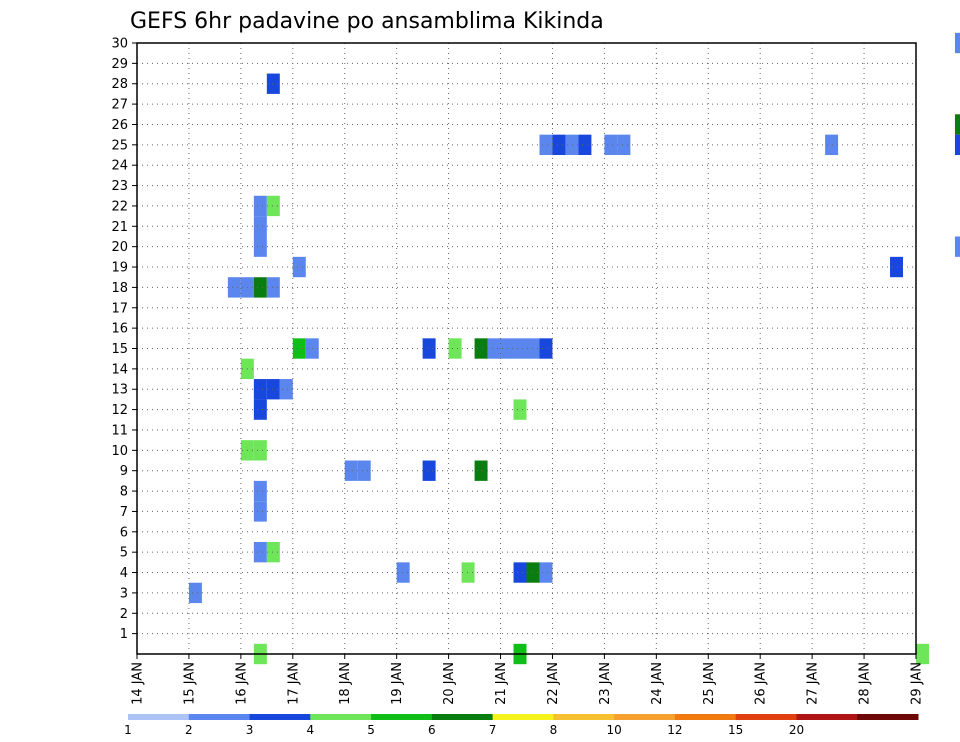 This screenshot has width=960, height=742. What do you see at coordinates (865, 683) in the screenshot?
I see `x-tick-label: 28 JAN` at bounding box center [865, 683].